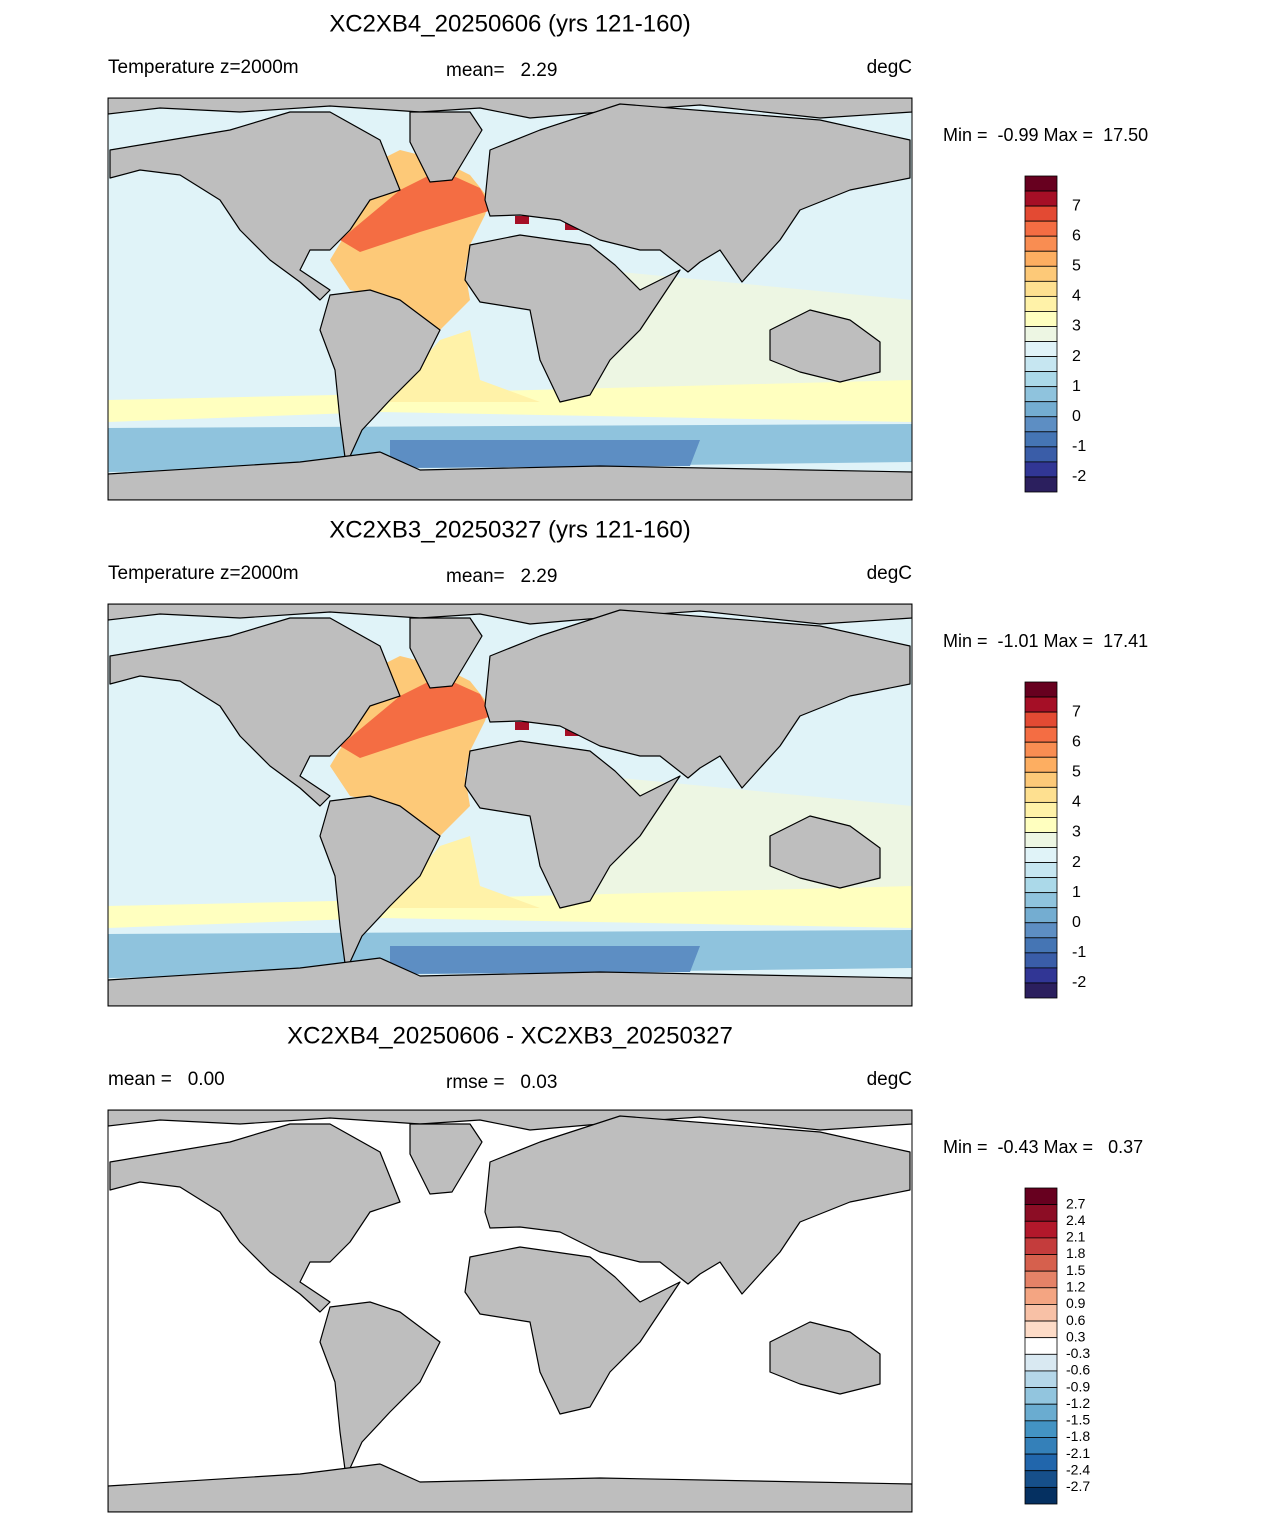 The height and width of the screenshot is (1519, 1285). What do you see at coordinates (1078, 1453) in the screenshot?
I see `colorbar-tick-label: -2.1` at bounding box center [1078, 1453].